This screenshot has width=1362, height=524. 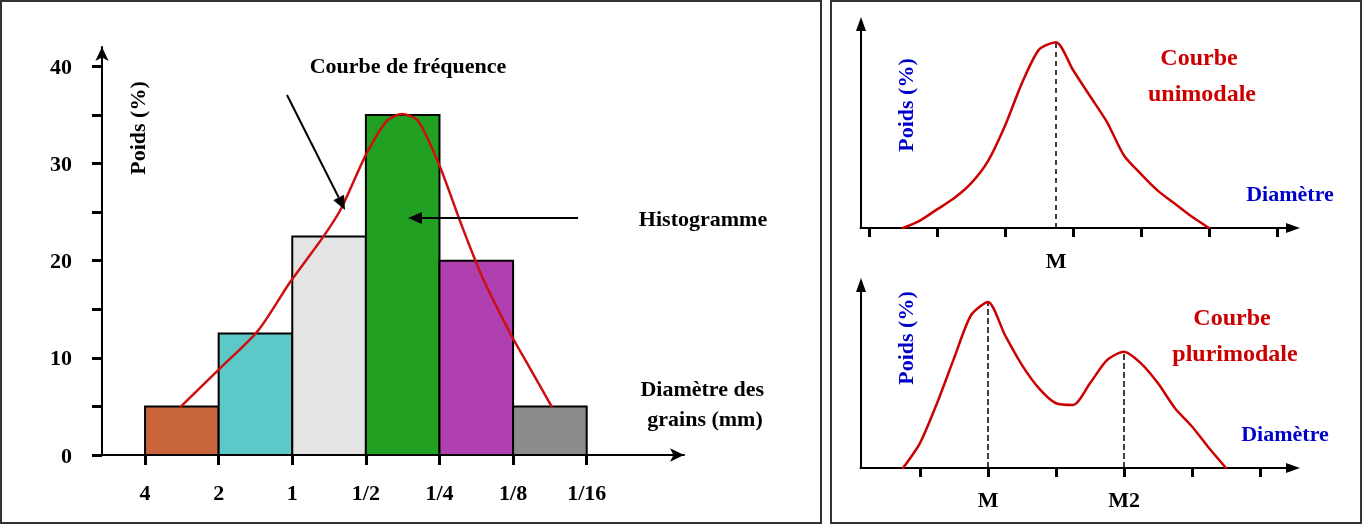 What do you see at coordinates (61, 164) in the screenshot?
I see `y-tick-label: 30` at bounding box center [61, 164].